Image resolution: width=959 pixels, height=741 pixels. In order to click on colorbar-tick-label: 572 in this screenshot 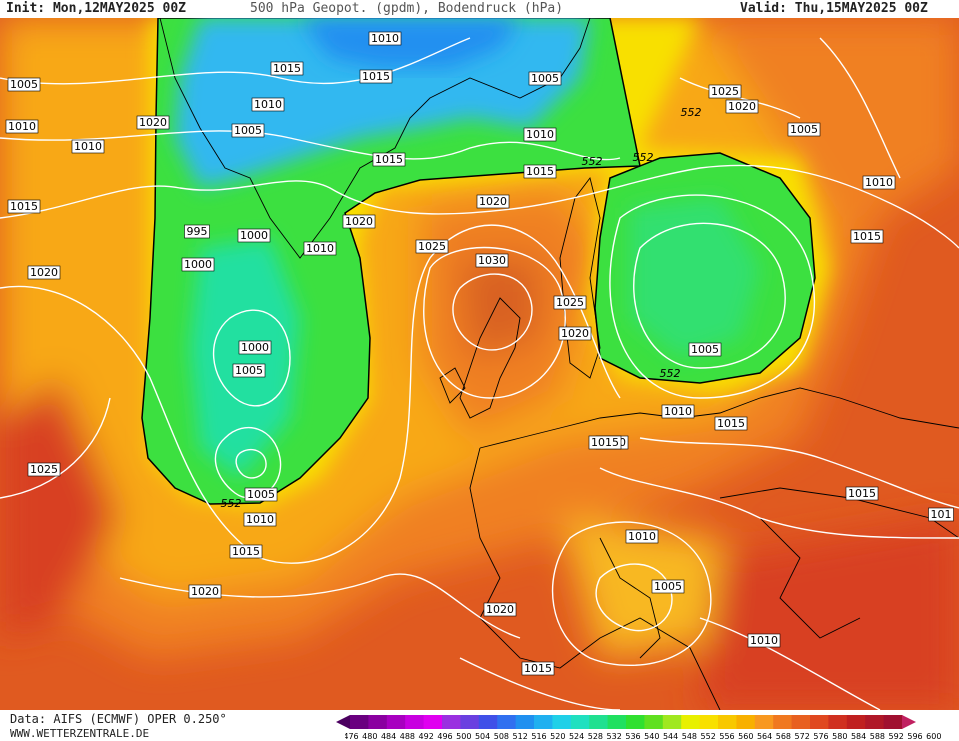, I will do `click(802, 736)`.